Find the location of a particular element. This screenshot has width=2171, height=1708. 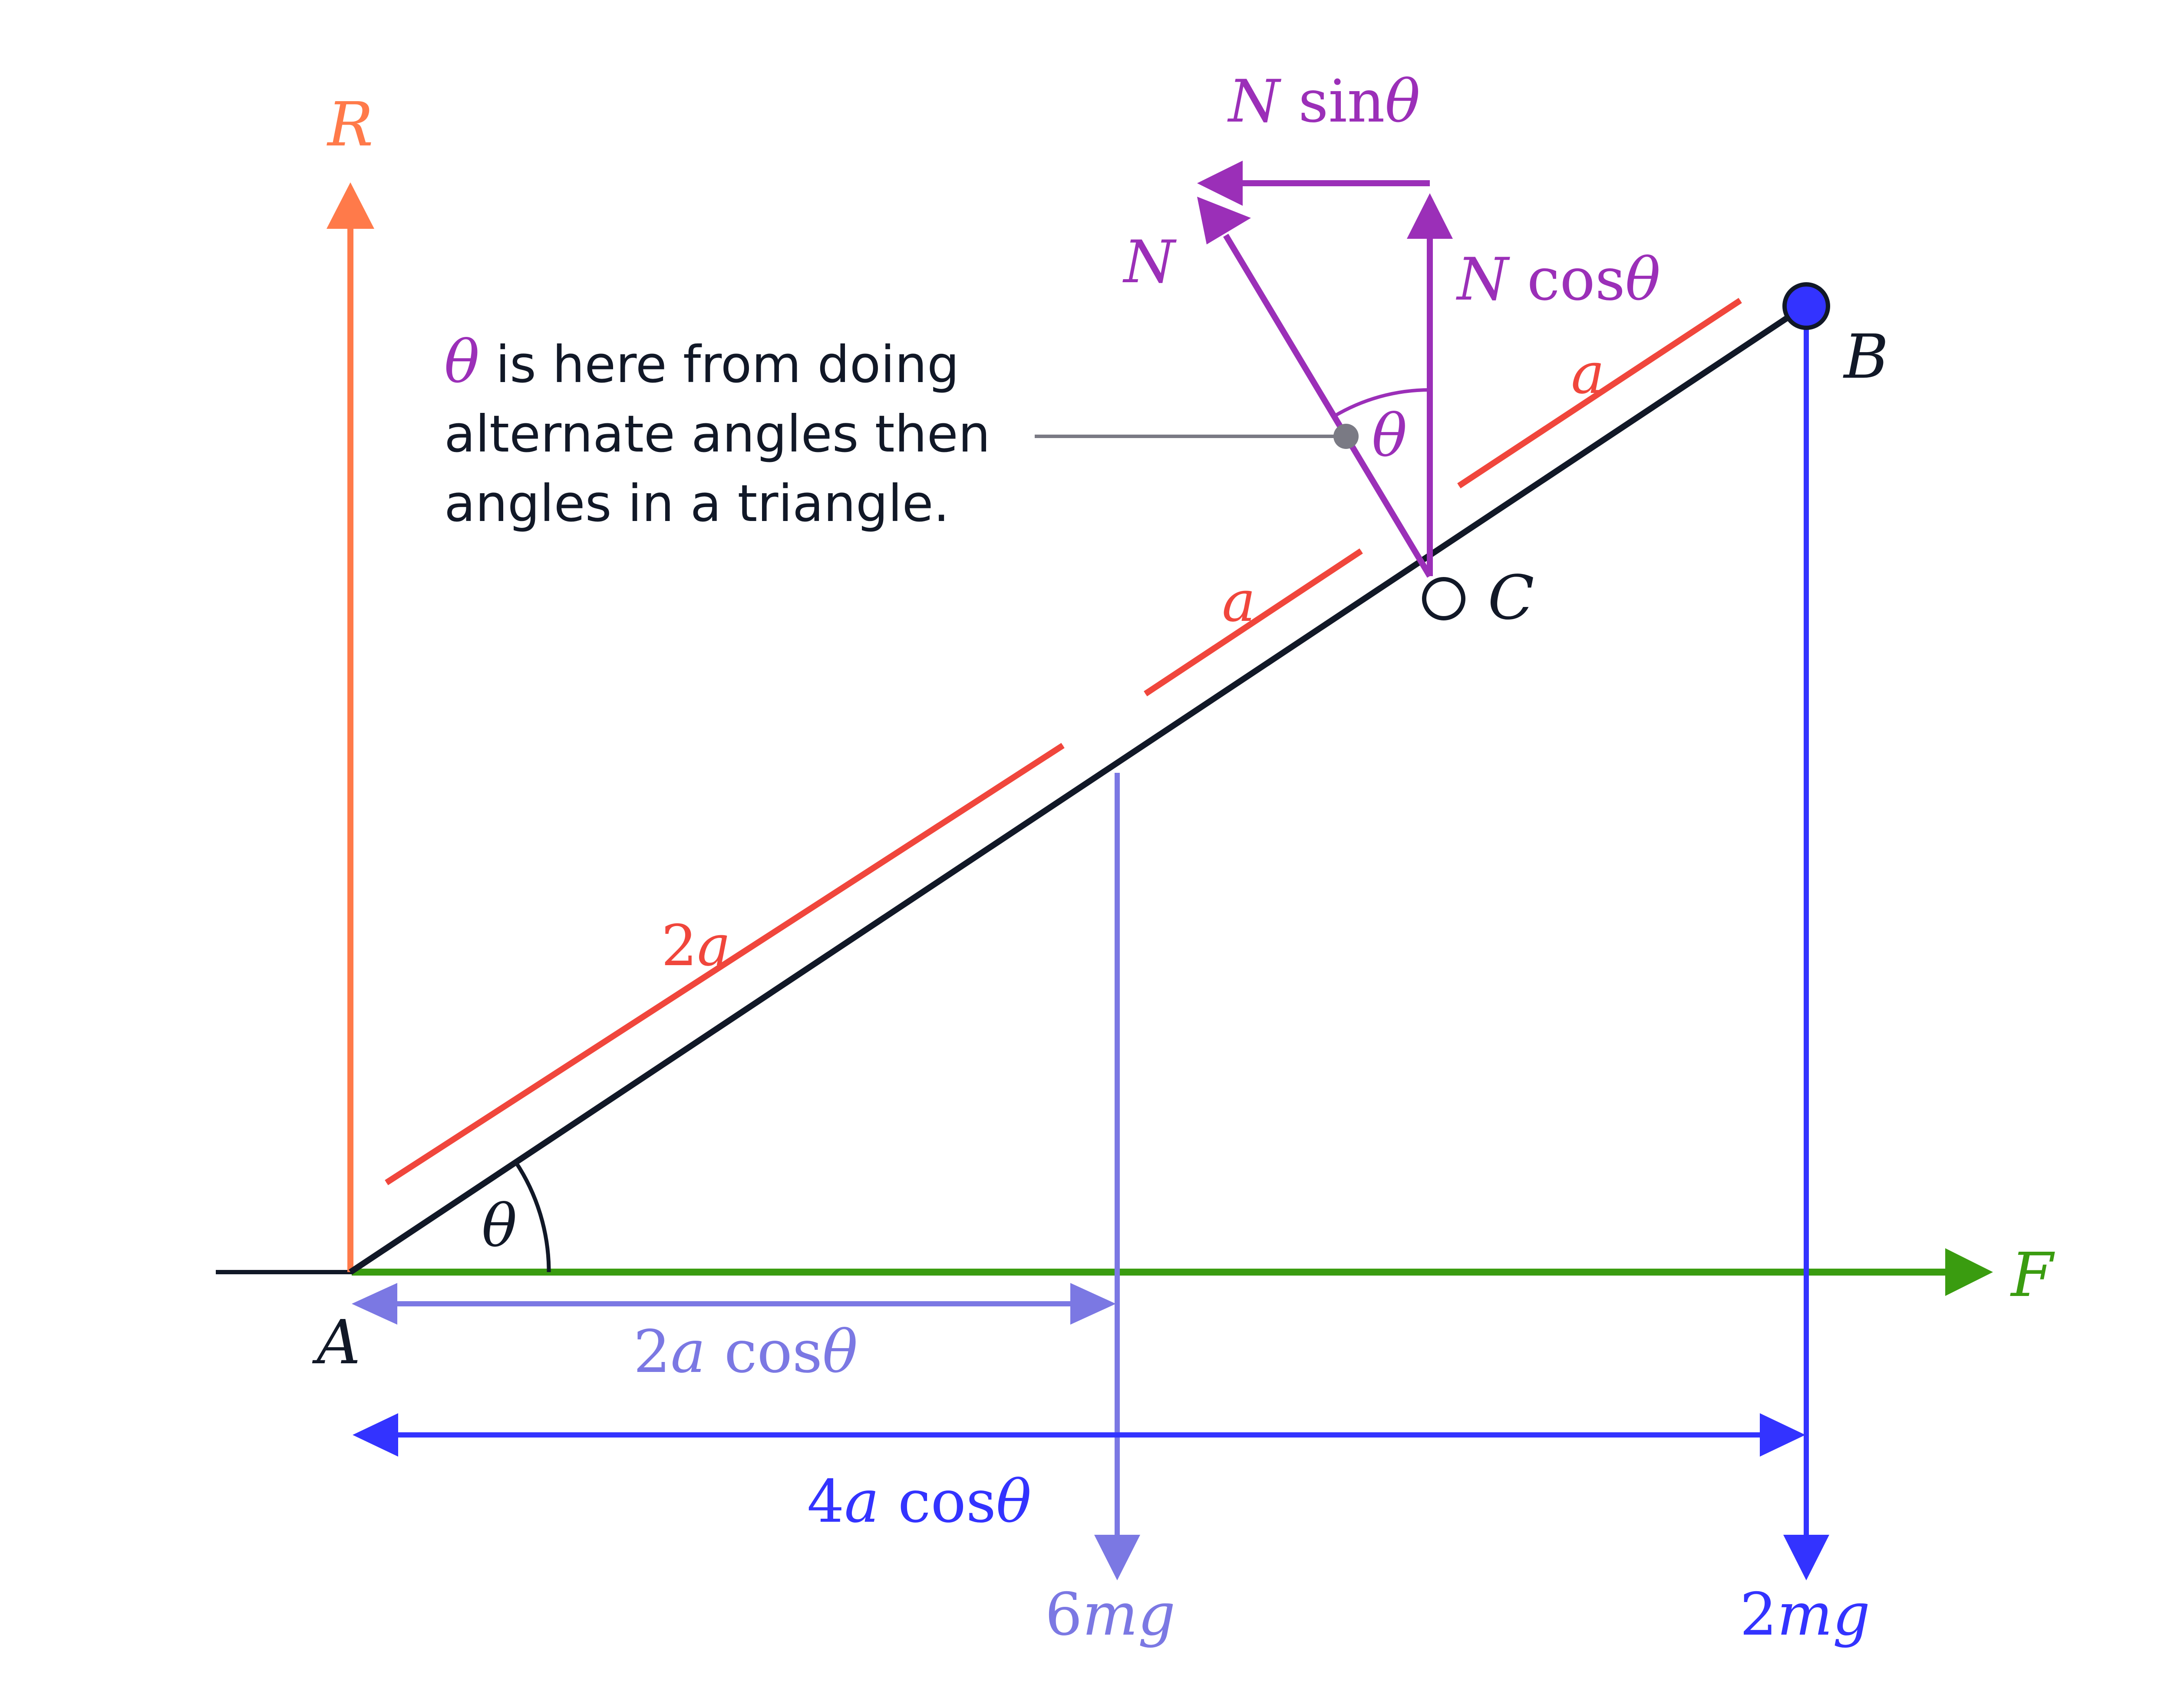

normal-reaction-arrow-N is located at coordinates (1315, 387).